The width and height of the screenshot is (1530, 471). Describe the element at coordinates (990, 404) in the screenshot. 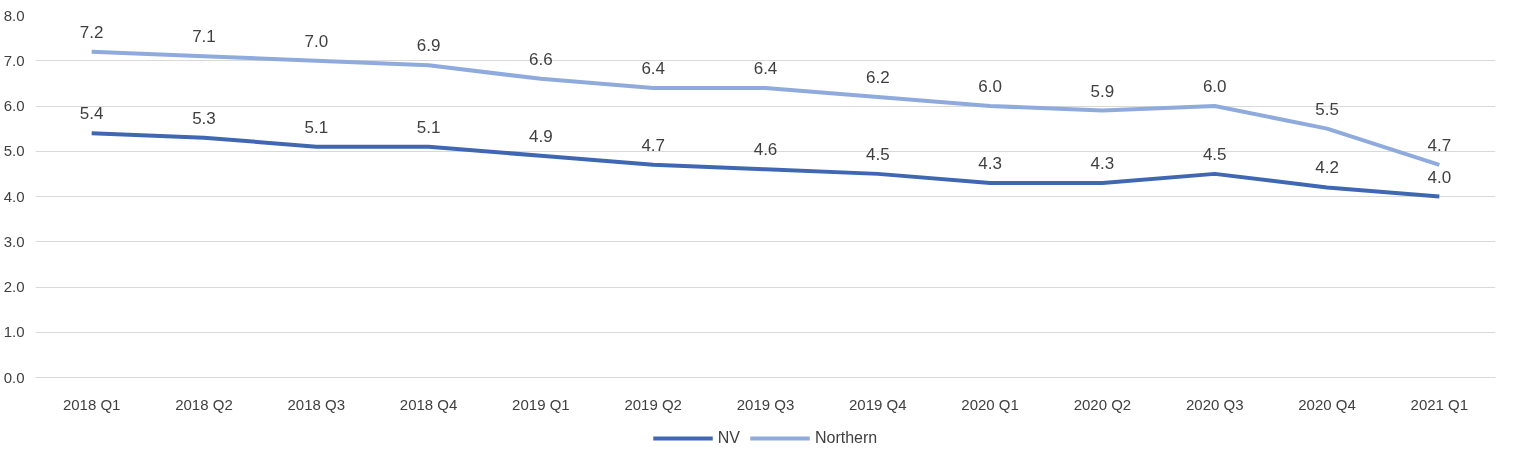

I see `x-tick-label: 2020 Q1` at that location.